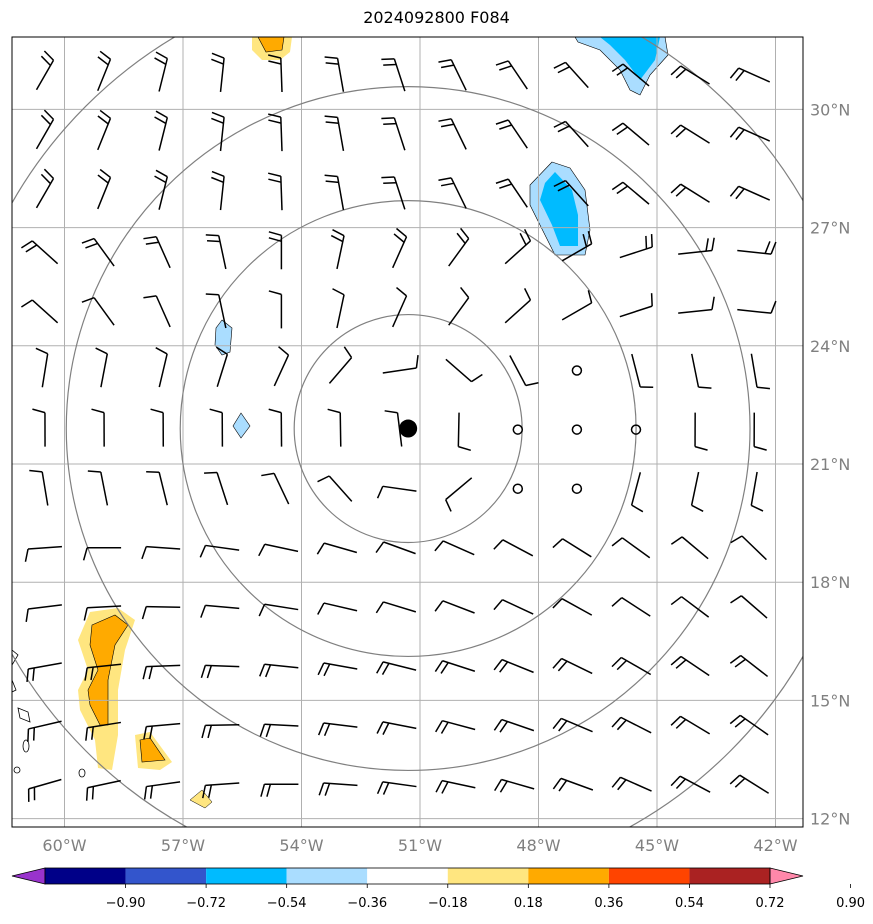 This screenshot has width=873, height=924. What do you see at coordinates (830, 464) in the screenshot?
I see `latitude-labels: 12°N 15°N 18°N 21°N 24°N 27°N 30°N` at bounding box center [830, 464].